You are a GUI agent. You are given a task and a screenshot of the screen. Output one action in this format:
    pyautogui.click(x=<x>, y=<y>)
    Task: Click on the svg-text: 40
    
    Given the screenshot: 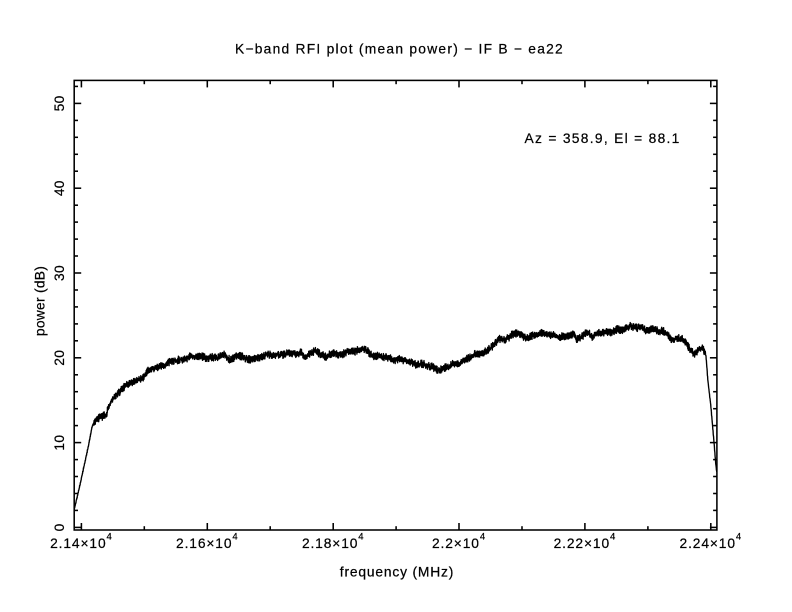 What is the action you would take?
    pyautogui.click(x=59, y=188)
    